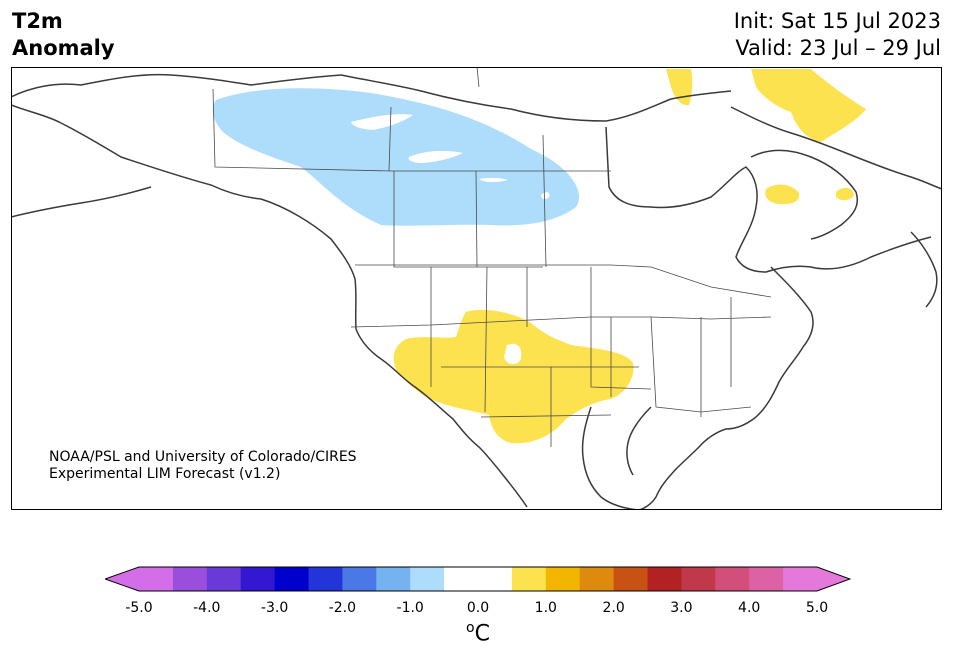 This screenshot has height=659, width=953. What do you see at coordinates (681, 608) in the screenshot?
I see `colorbar-tick-label: 3.0` at bounding box center [681, 608].